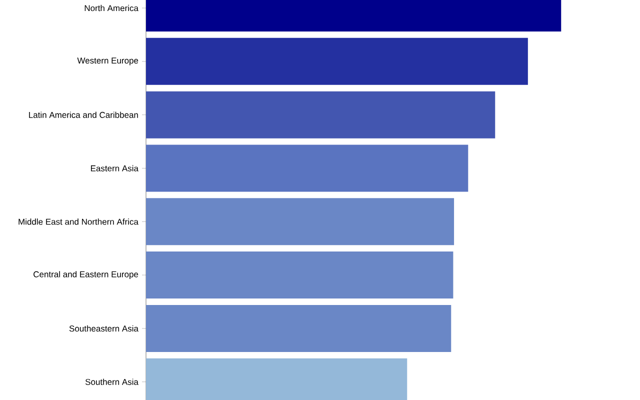  I want to click on y-tick-label: Southern Asia, so click(111, 381).